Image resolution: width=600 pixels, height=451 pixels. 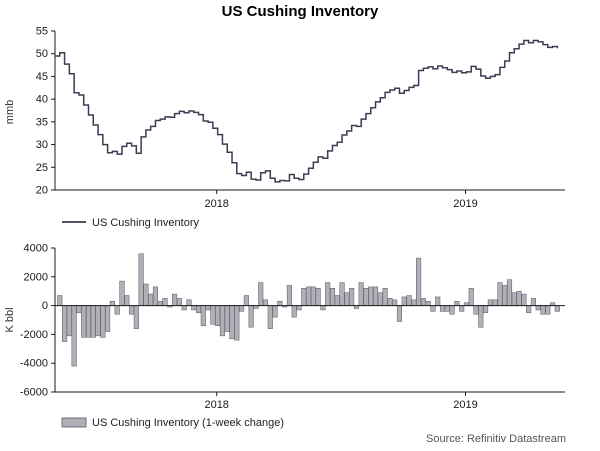 I want to click on bottom-y-axis-label: K bbl, so click(x=10, y=319).